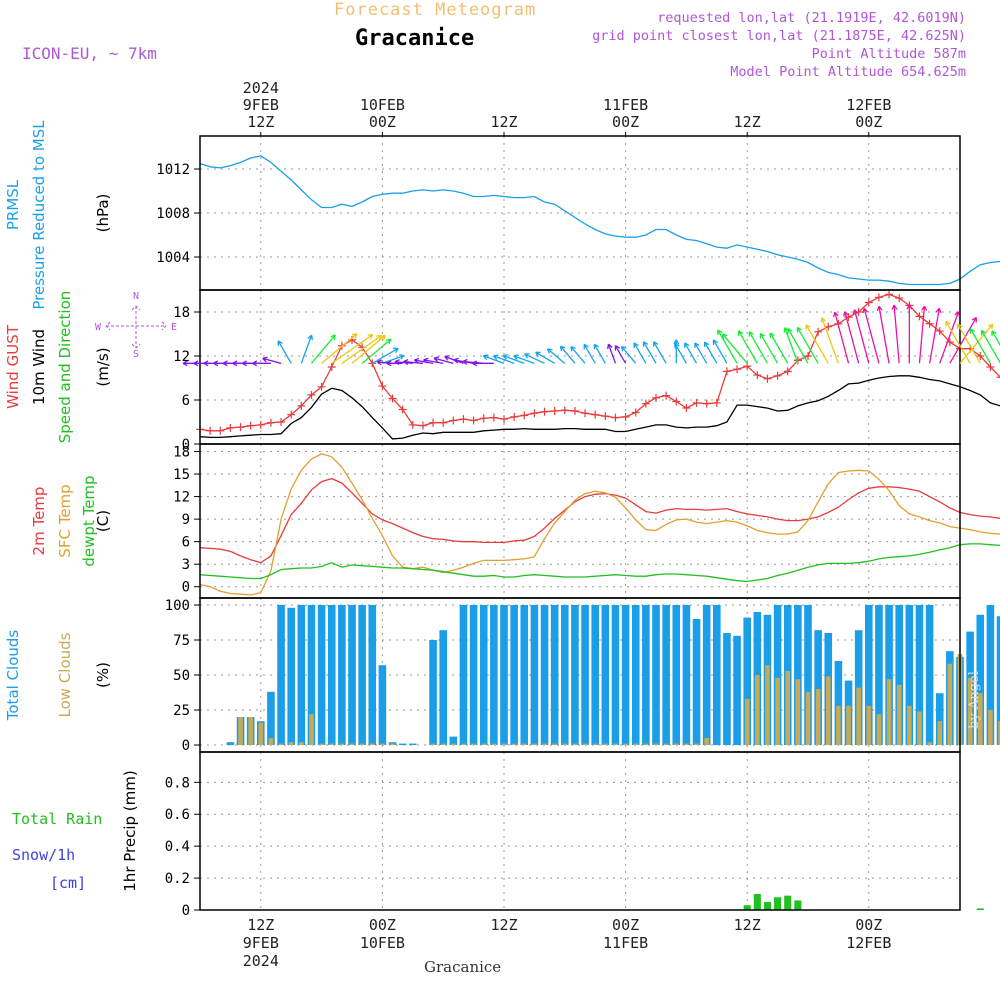 This screenshot has height=1000, width=1000. I want to click on panel-unit-label: 1hr Precip (mm), so click(130, 830).